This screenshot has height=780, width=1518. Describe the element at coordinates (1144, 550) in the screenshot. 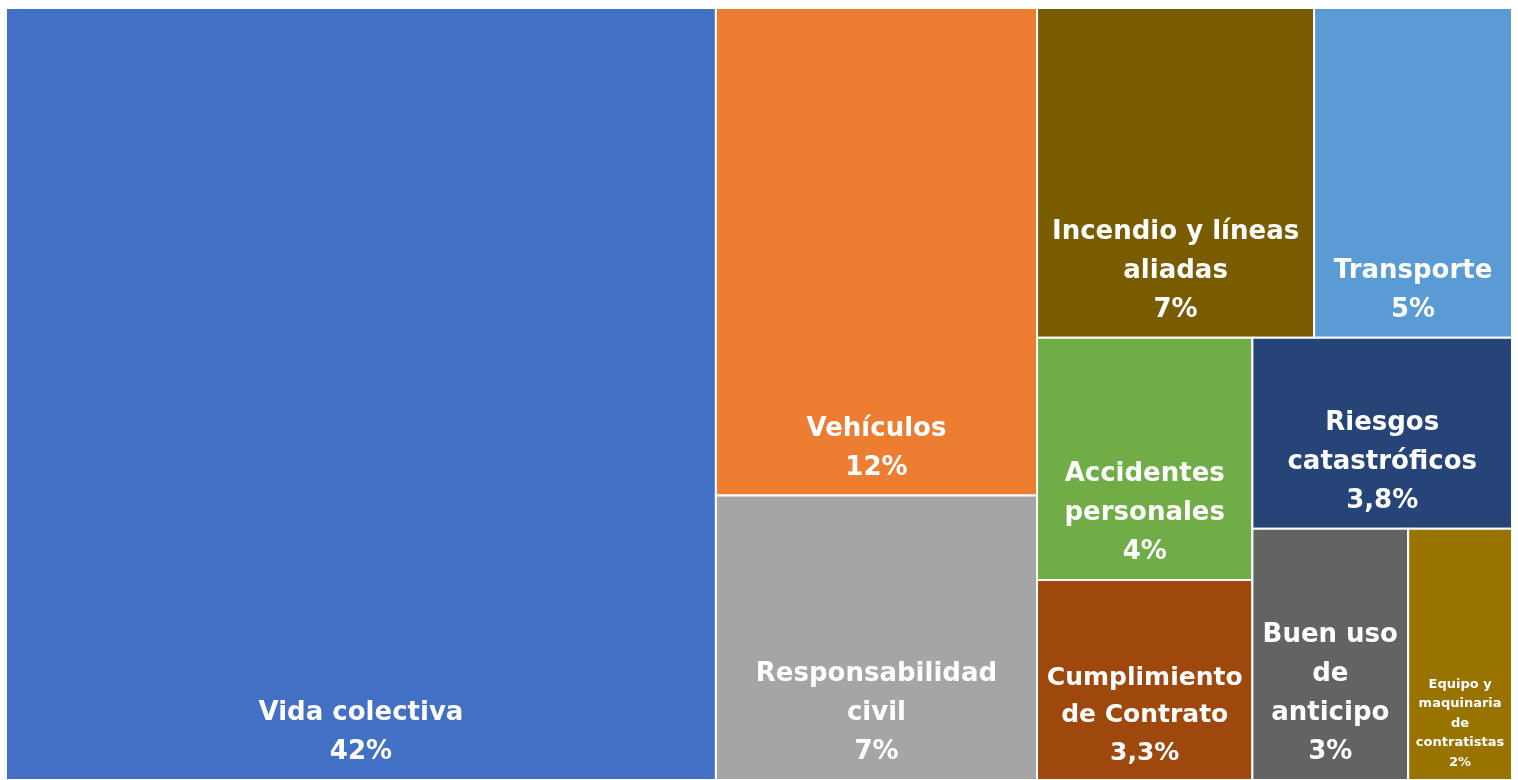

I see `data-label: 4%` at that location.